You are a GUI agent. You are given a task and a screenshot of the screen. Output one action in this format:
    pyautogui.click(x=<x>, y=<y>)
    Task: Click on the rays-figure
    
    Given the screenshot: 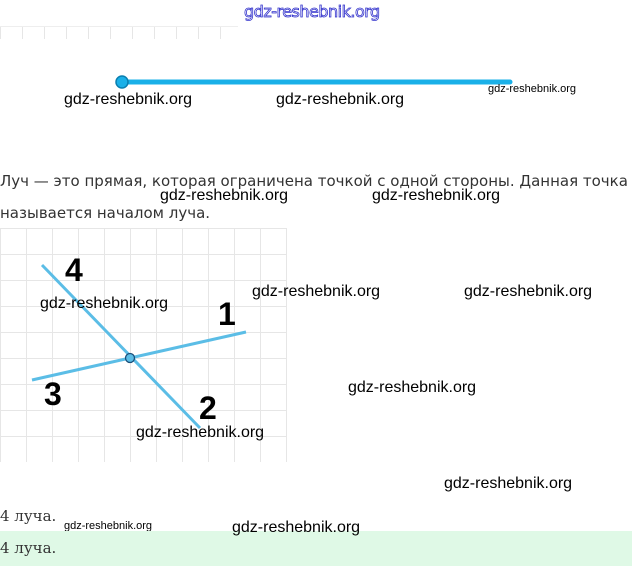 What is the action you would take?
    pyautogui.click(x=139, y=346)
    